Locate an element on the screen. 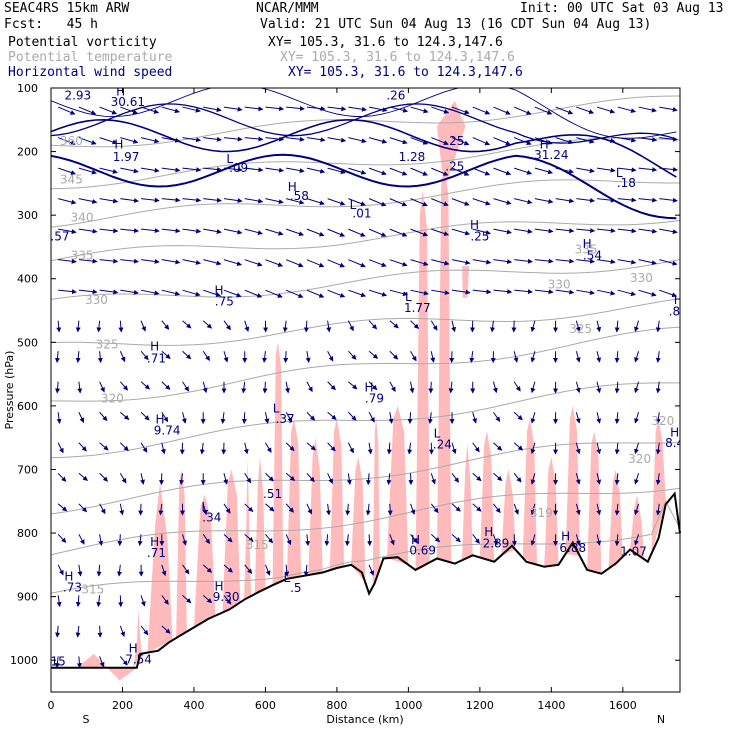  pv-extremum-value: .25 is located at coordinates (479, 237).